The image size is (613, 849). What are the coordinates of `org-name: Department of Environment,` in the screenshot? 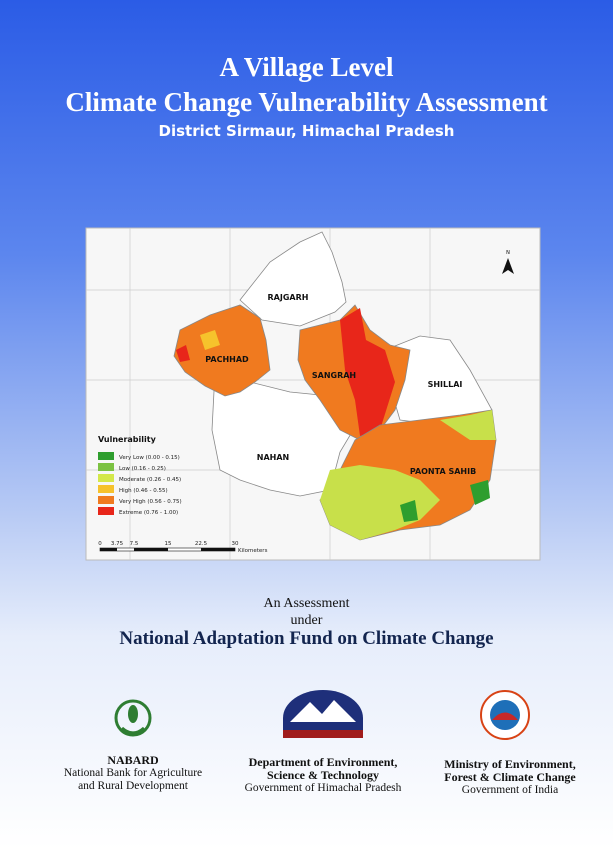 It's located at (323, 762).